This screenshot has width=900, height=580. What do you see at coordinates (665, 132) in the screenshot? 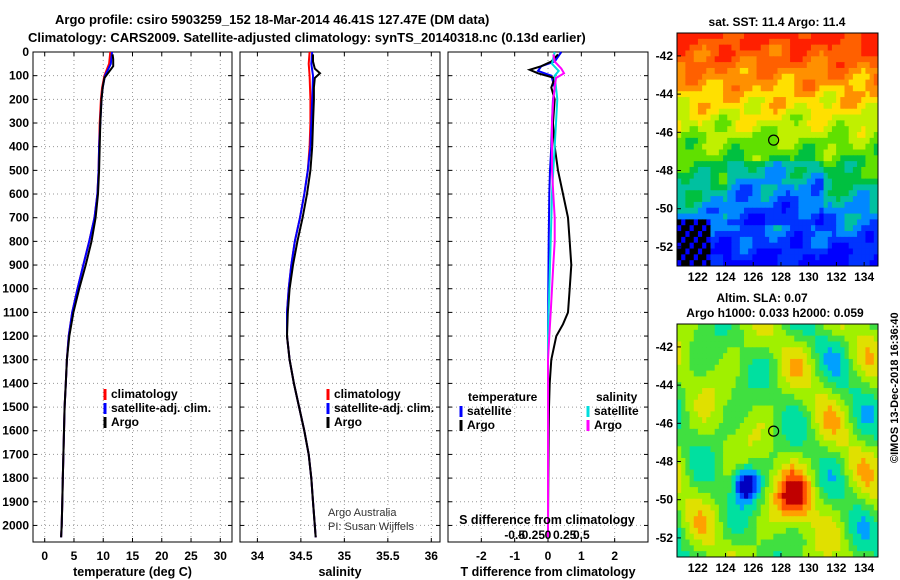
I see `map-y-tick-label: -46` at bounding box center [665, 132].